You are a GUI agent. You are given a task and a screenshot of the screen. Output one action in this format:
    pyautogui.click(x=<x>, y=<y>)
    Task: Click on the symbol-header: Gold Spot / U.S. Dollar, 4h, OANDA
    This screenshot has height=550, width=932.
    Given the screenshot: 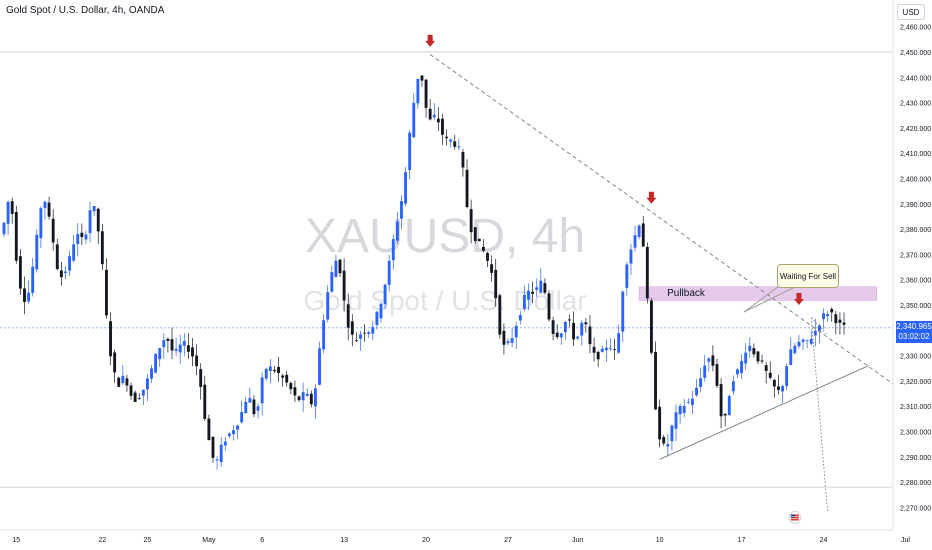 What is the action you would take?
    pyautogui.click(x=85, y=10)
    